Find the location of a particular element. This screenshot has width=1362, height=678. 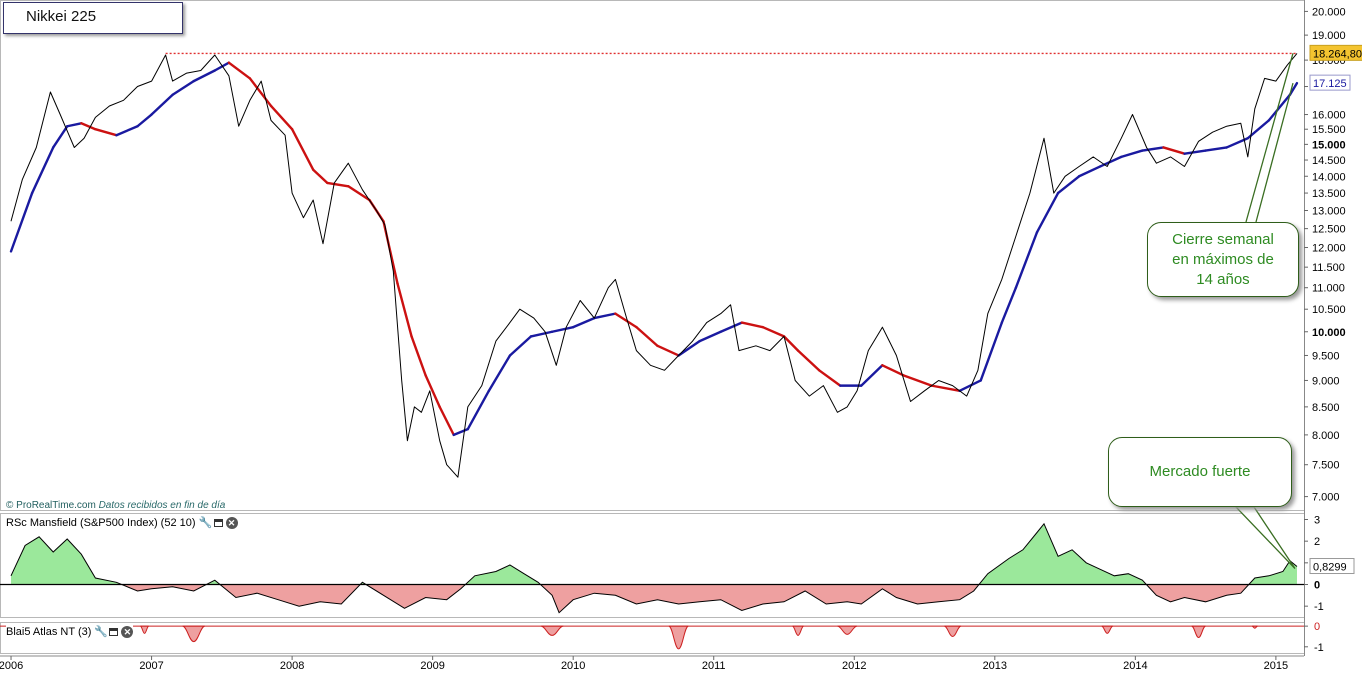

callout-line: 14 años is located at coordinates (1223, 279).